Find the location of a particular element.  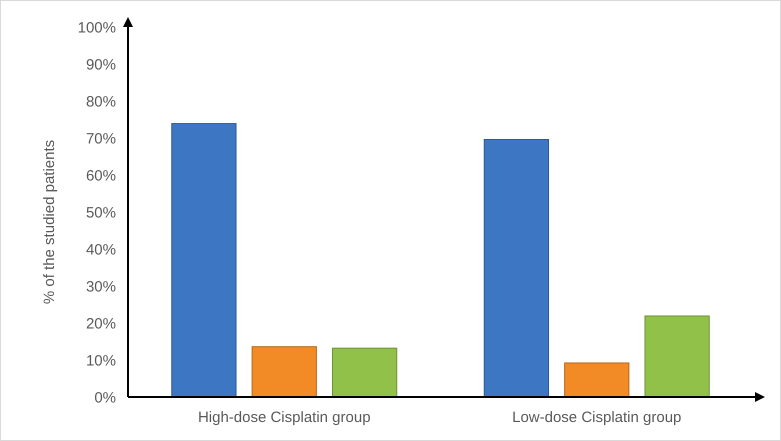

x-tick-label: Low-dose Cisplatin group is located at coordinates (597, 417).